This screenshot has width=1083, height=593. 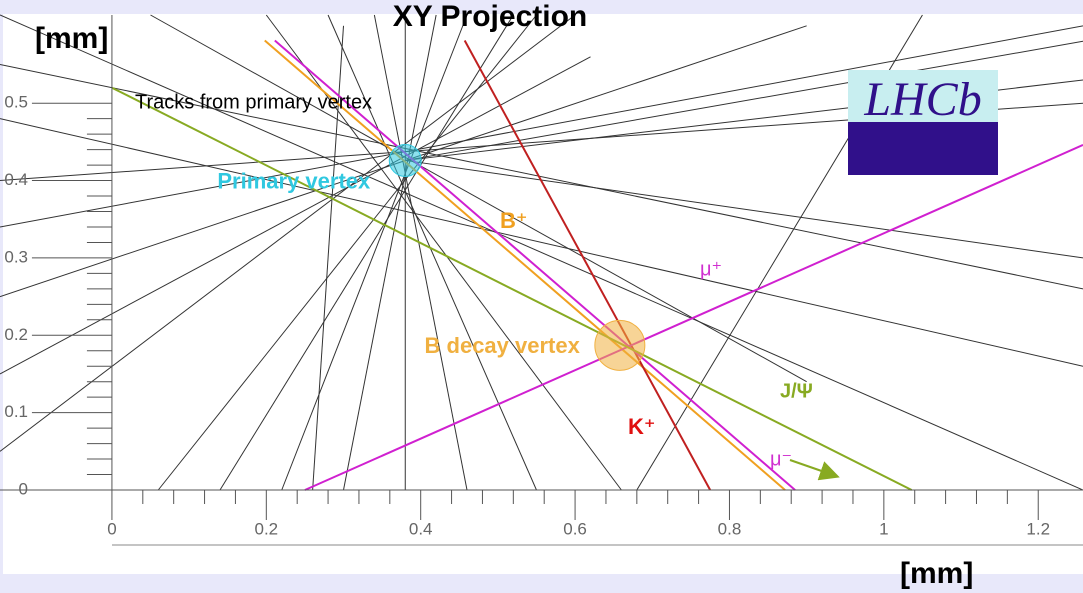 I want to click on y-tick-label: 0.4, so click(x=16, y=179).